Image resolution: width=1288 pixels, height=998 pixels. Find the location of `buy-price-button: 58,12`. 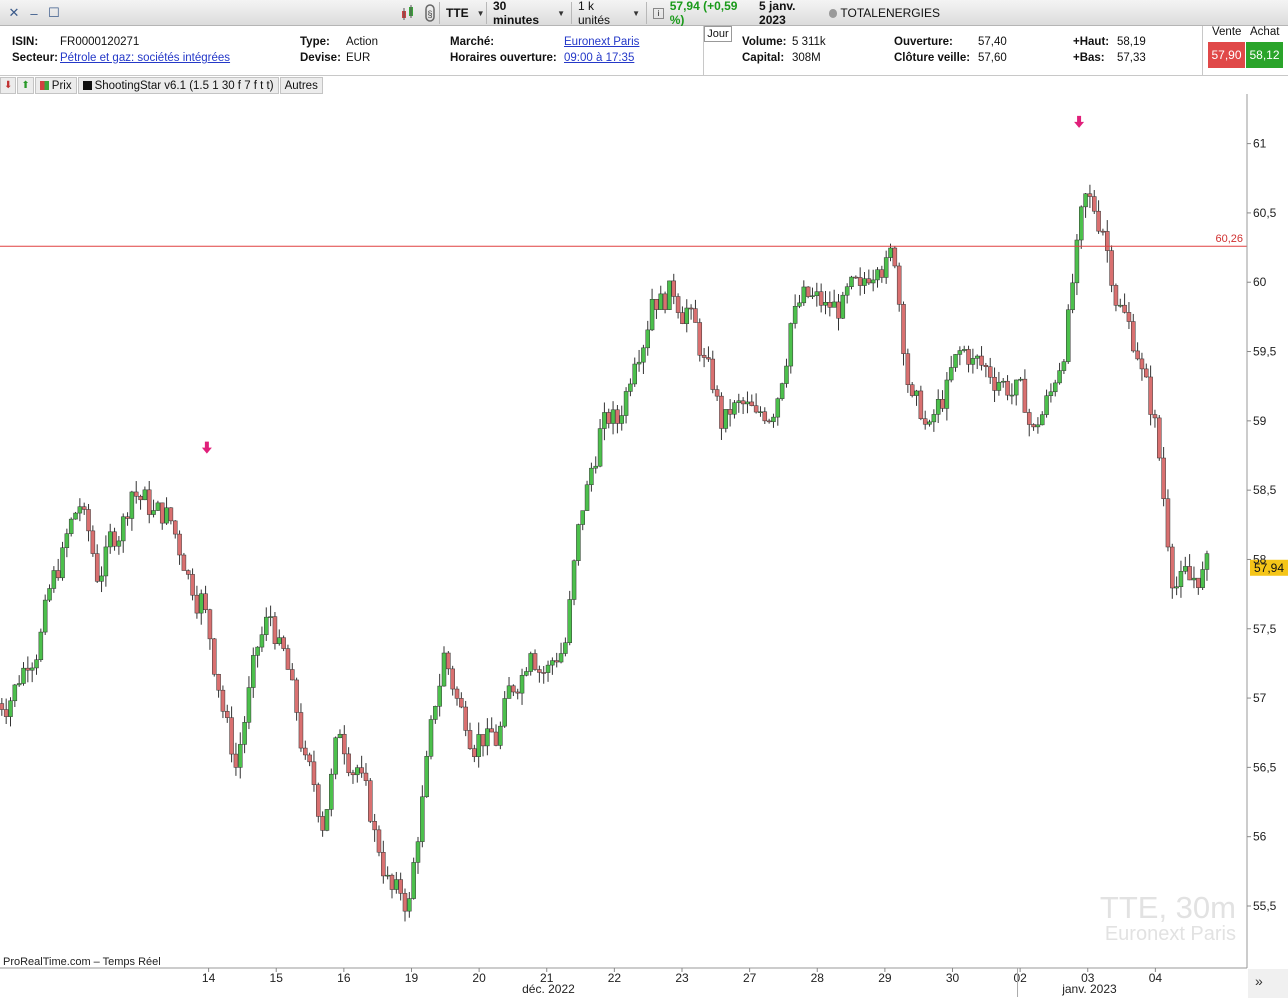

buy-price-button: 58,12 is located at coordinates (1264, 55).